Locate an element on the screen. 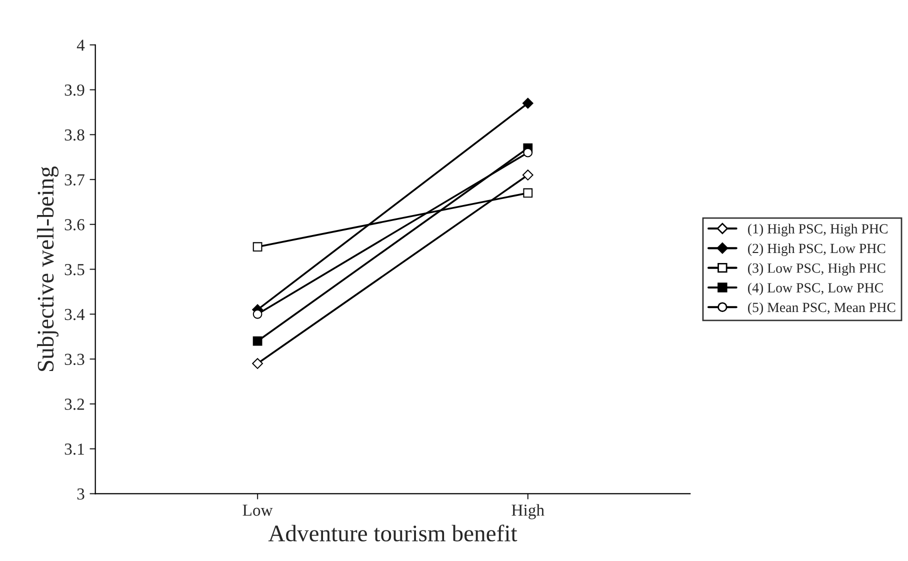 The width and height of the screenshot is (908, 561). x-axis-title: Adventure tourism benefit is located at coordinates (393, 533).